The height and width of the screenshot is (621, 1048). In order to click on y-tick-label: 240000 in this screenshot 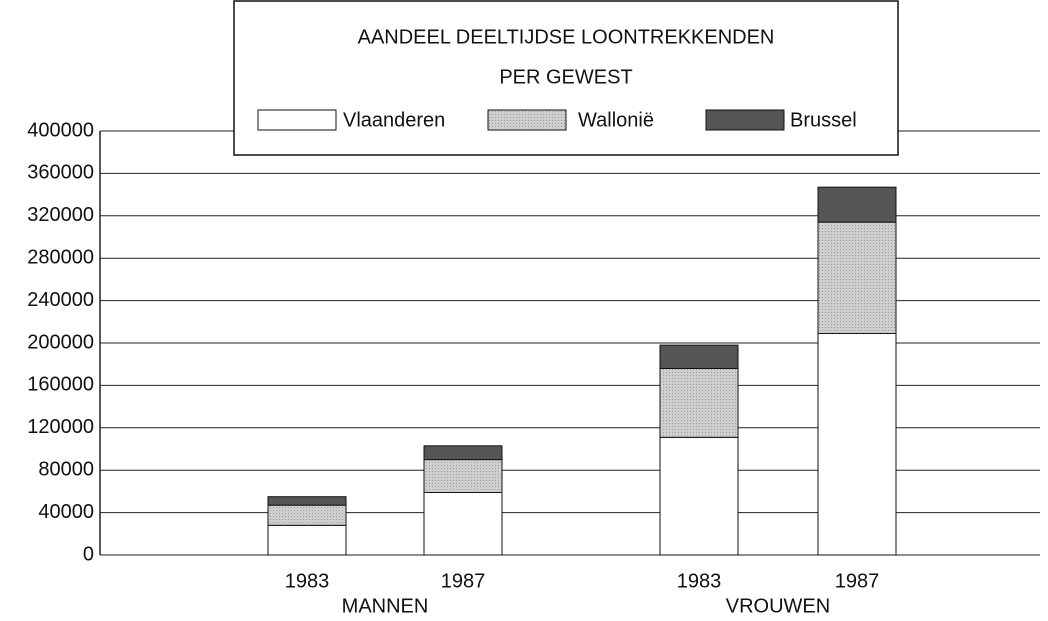, I will do `click(60, 300)`.